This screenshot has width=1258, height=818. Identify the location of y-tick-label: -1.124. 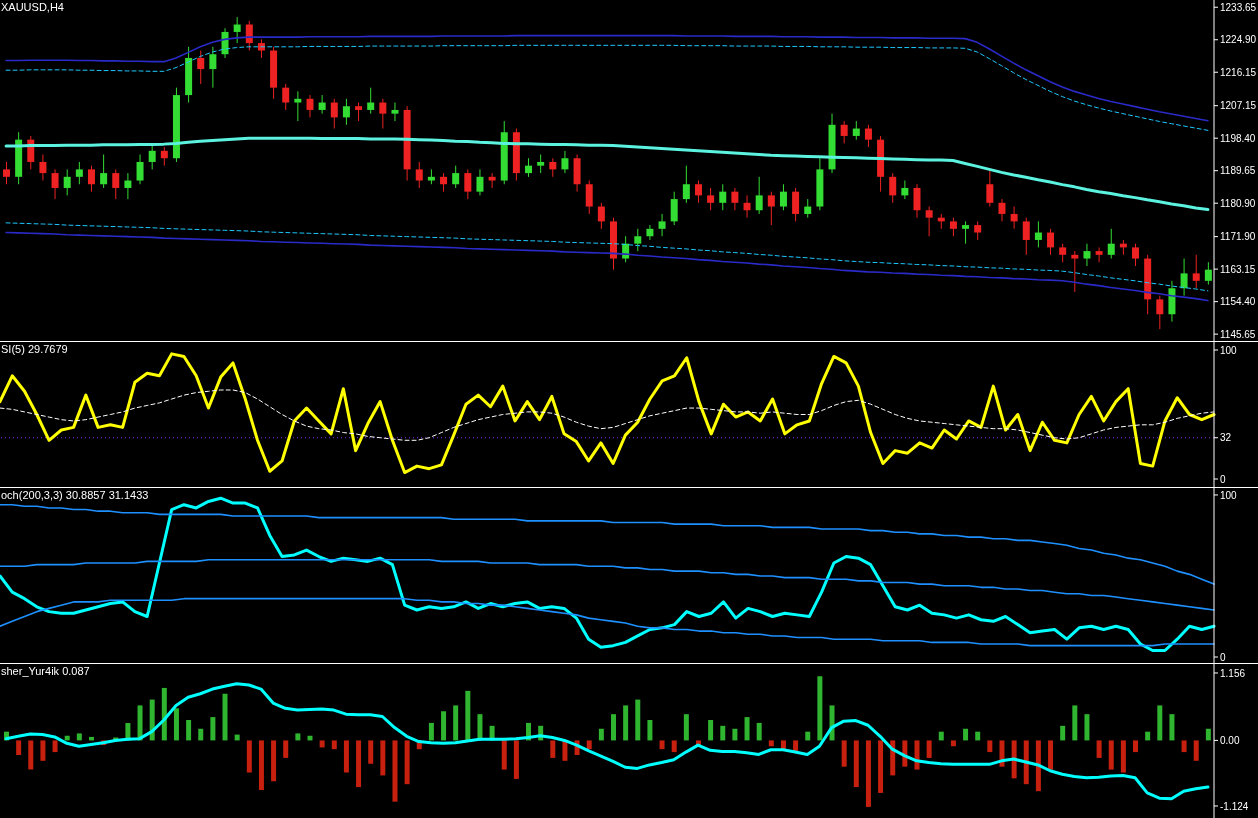
(1234, 806).